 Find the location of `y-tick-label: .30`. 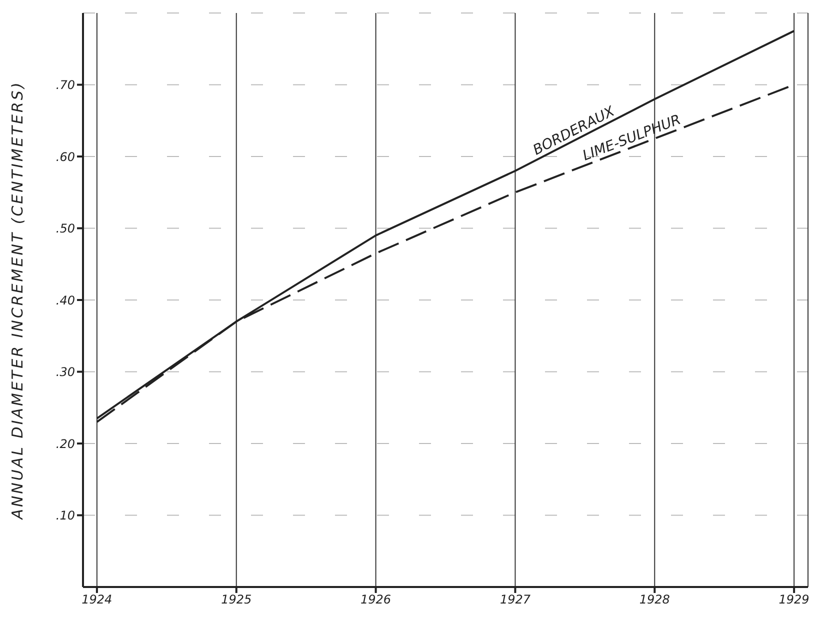

y-tick-label: .30 is located at coordinates (66, 372).